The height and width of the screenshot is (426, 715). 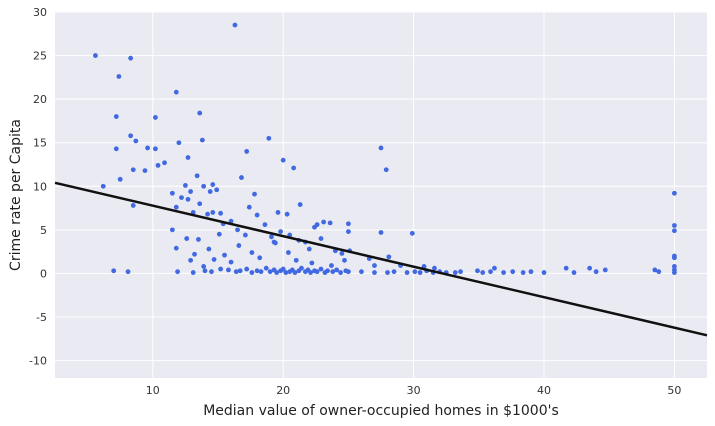 What do you see at coordinates (43, 230) in the screenshot?
I see `y-tick-label: 5` at bounding box center [43, 230].